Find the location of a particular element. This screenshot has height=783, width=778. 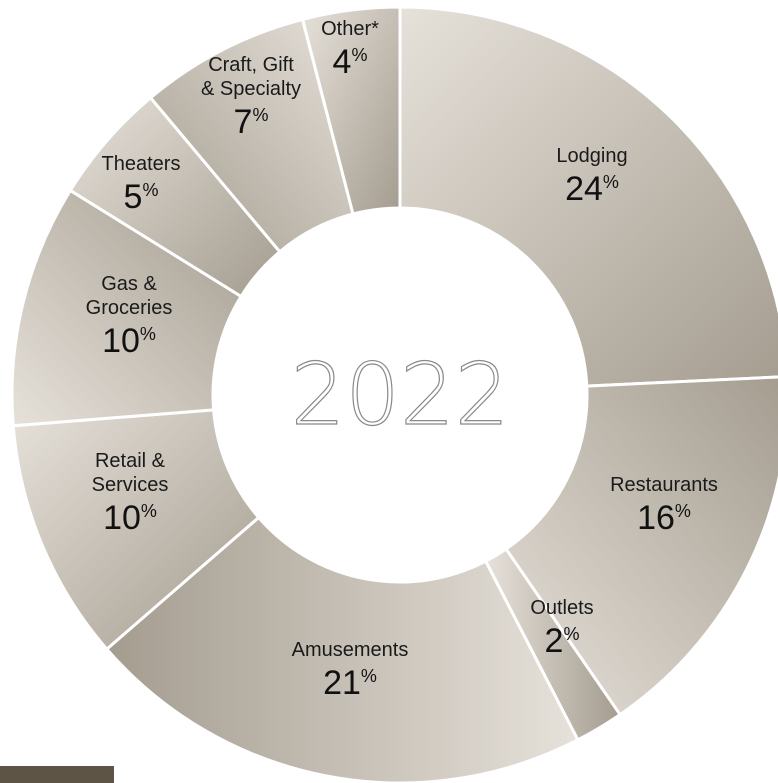

slice-name-label: Outlets is located at coordinates (561, 608).